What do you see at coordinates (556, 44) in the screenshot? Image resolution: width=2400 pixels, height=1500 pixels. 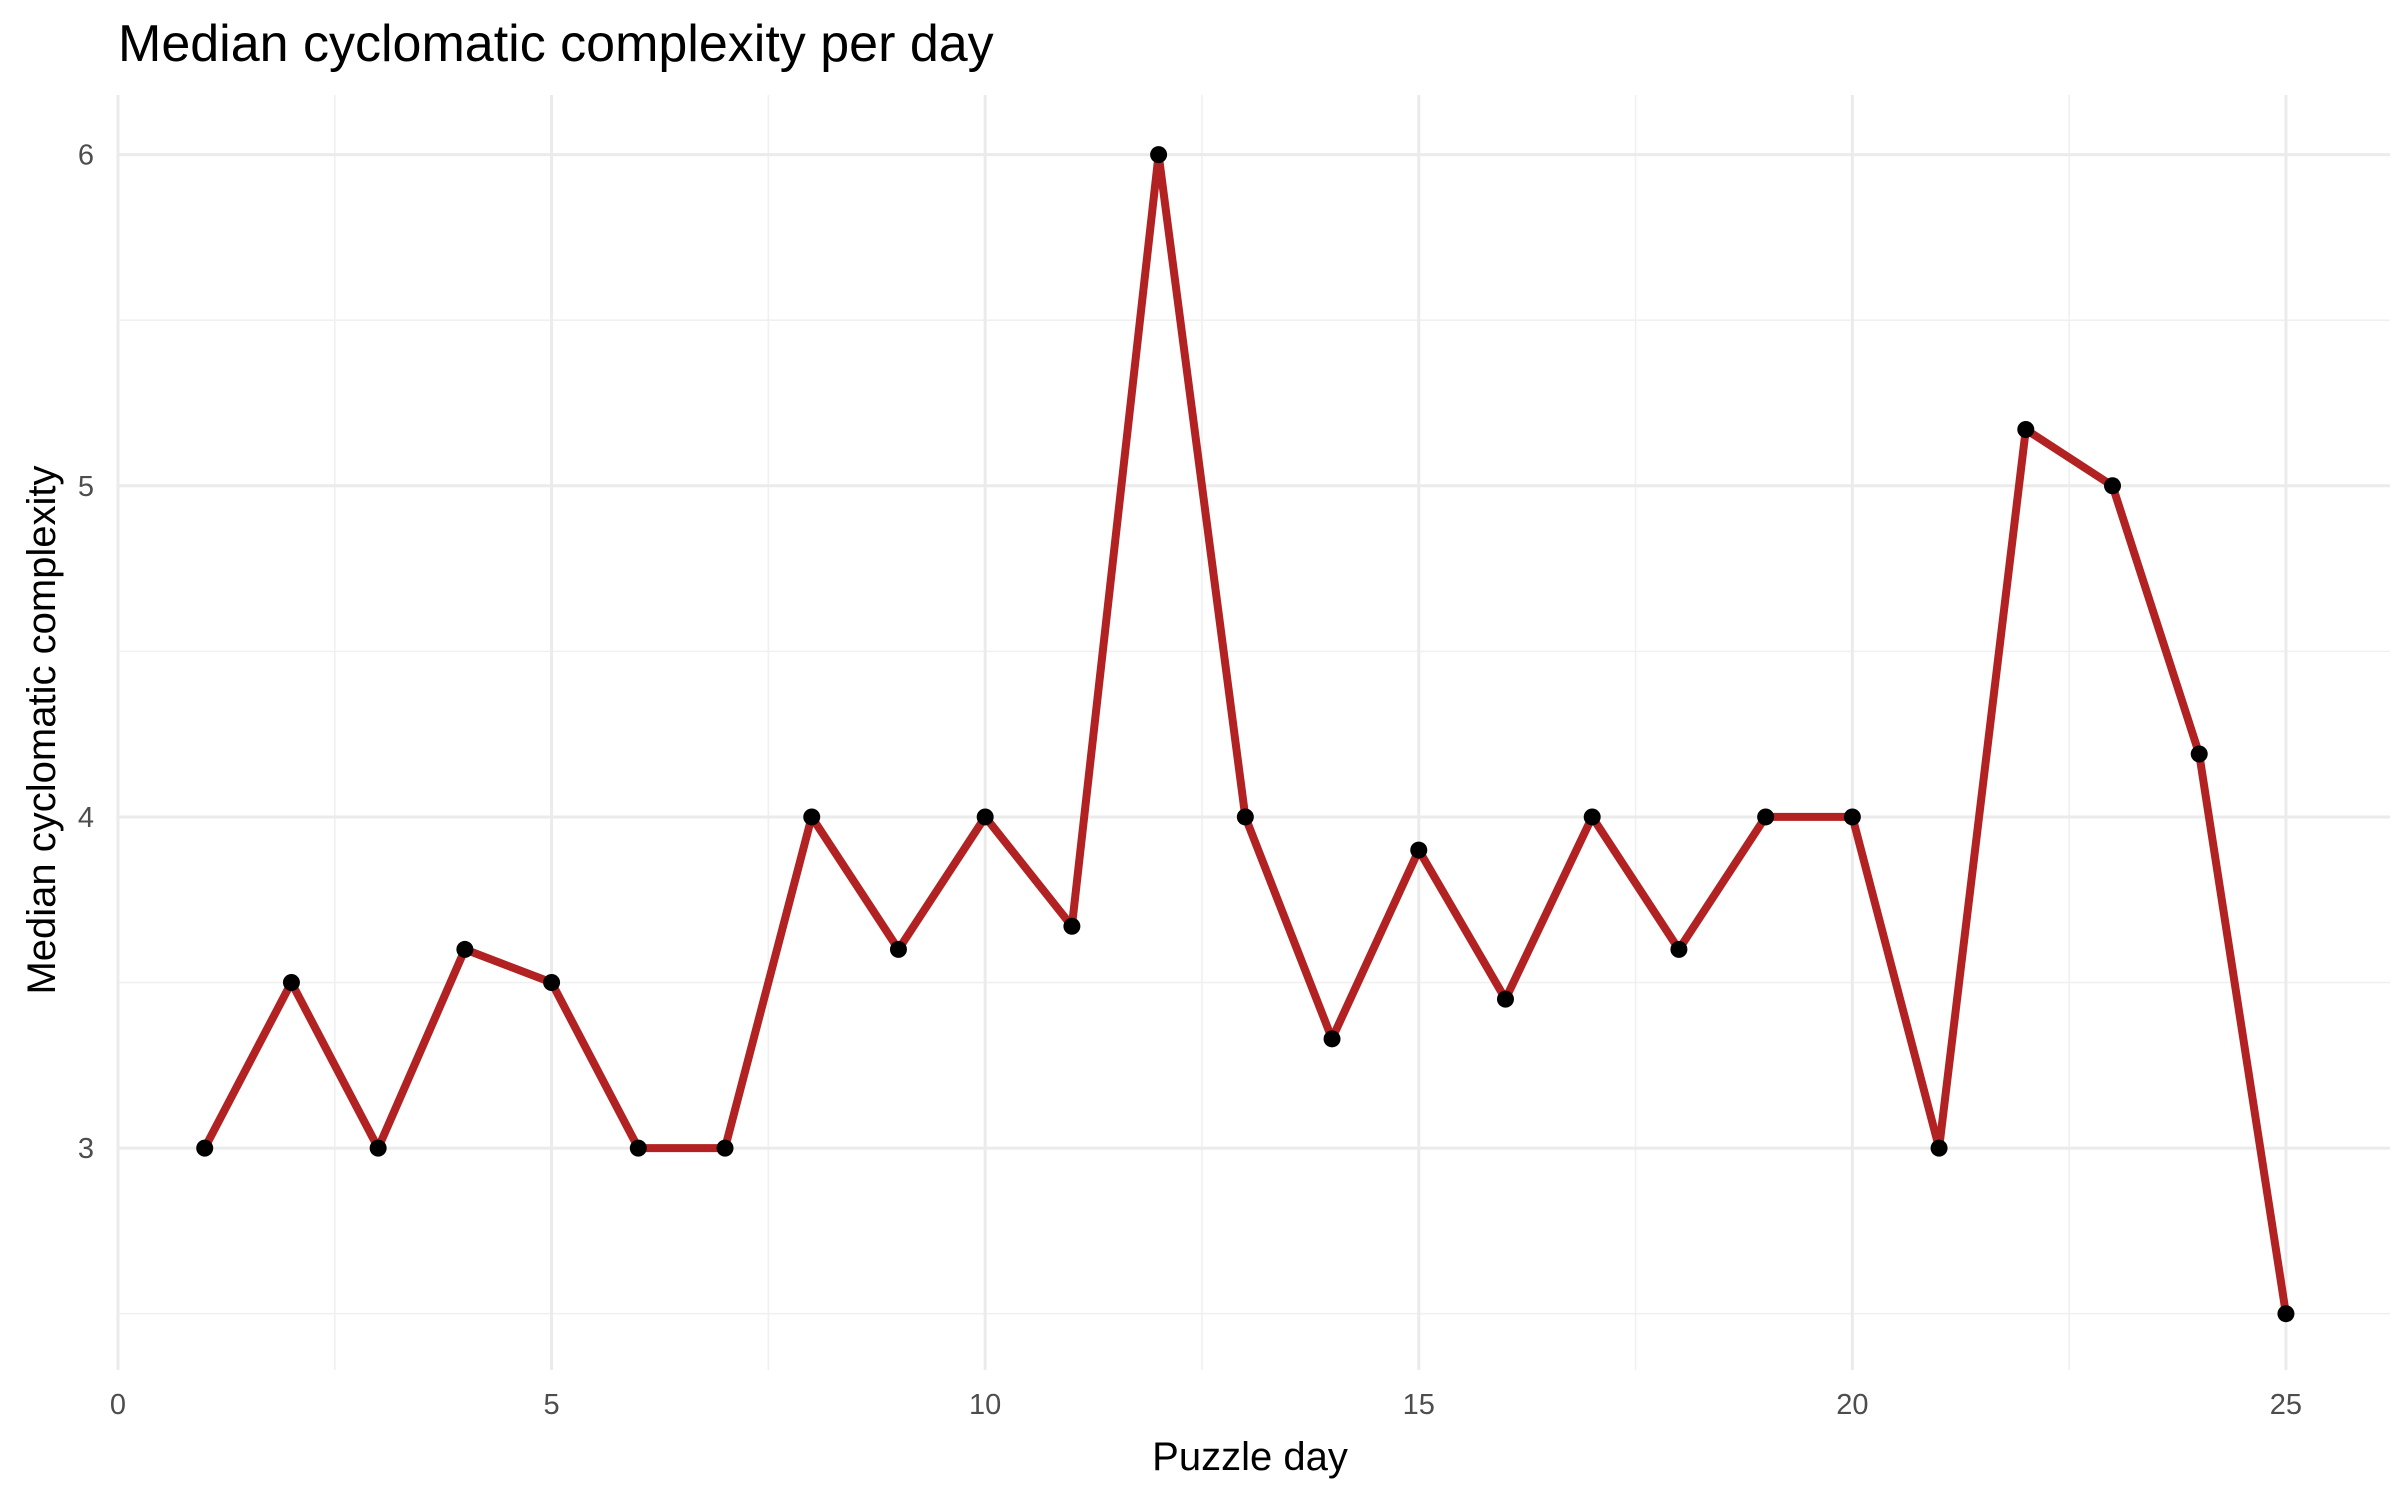 I see `chart-title: Median cyclomatic complexity per day` at bounding box center [556, 44].